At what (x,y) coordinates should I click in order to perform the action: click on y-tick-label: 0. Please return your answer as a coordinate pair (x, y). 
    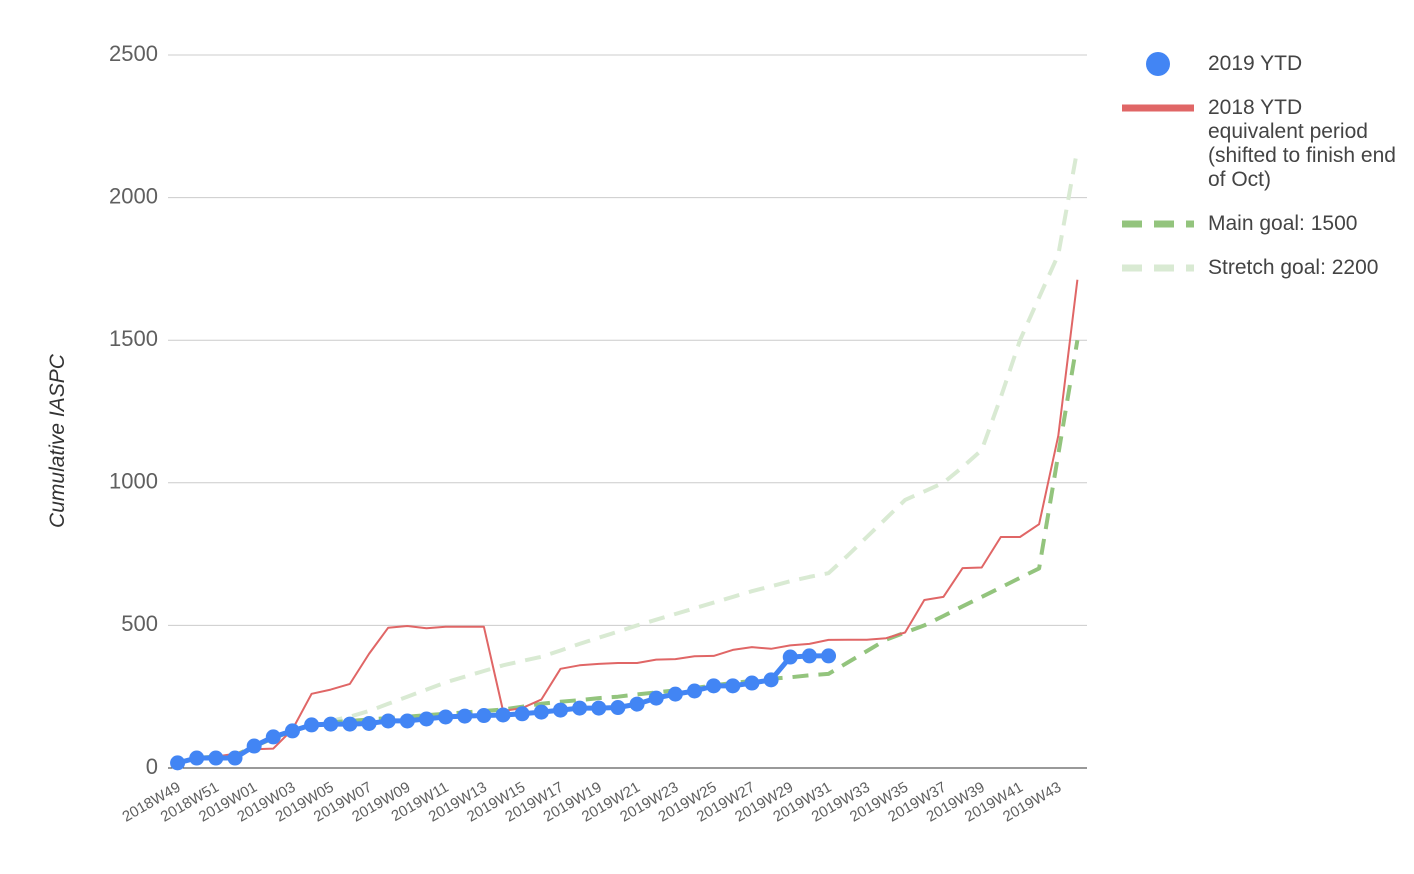
    Looking at the image, I should click on (152, 766).